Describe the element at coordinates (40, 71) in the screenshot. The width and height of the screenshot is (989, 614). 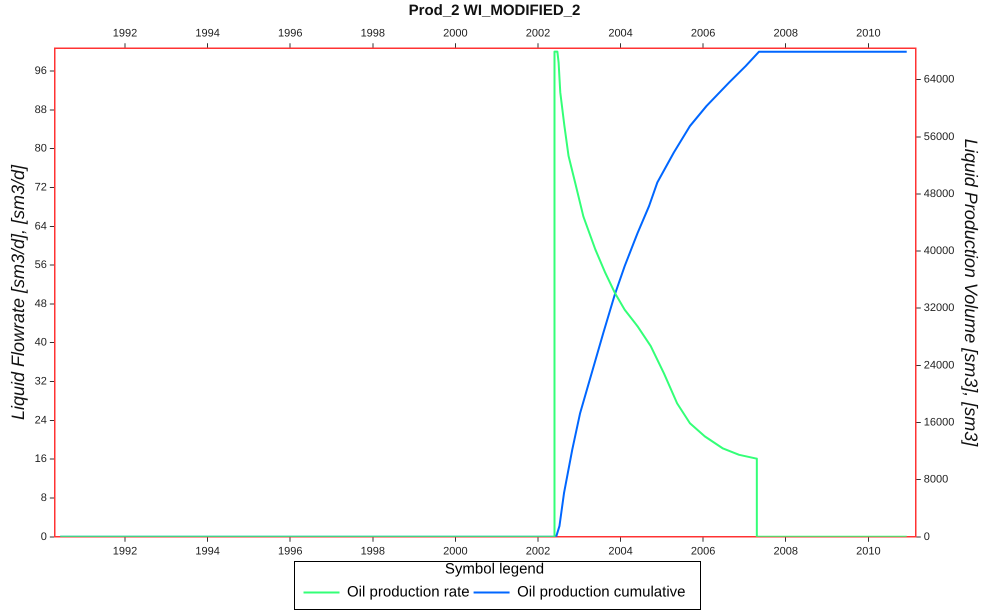
I see `y-tick-label: 96` at that location.